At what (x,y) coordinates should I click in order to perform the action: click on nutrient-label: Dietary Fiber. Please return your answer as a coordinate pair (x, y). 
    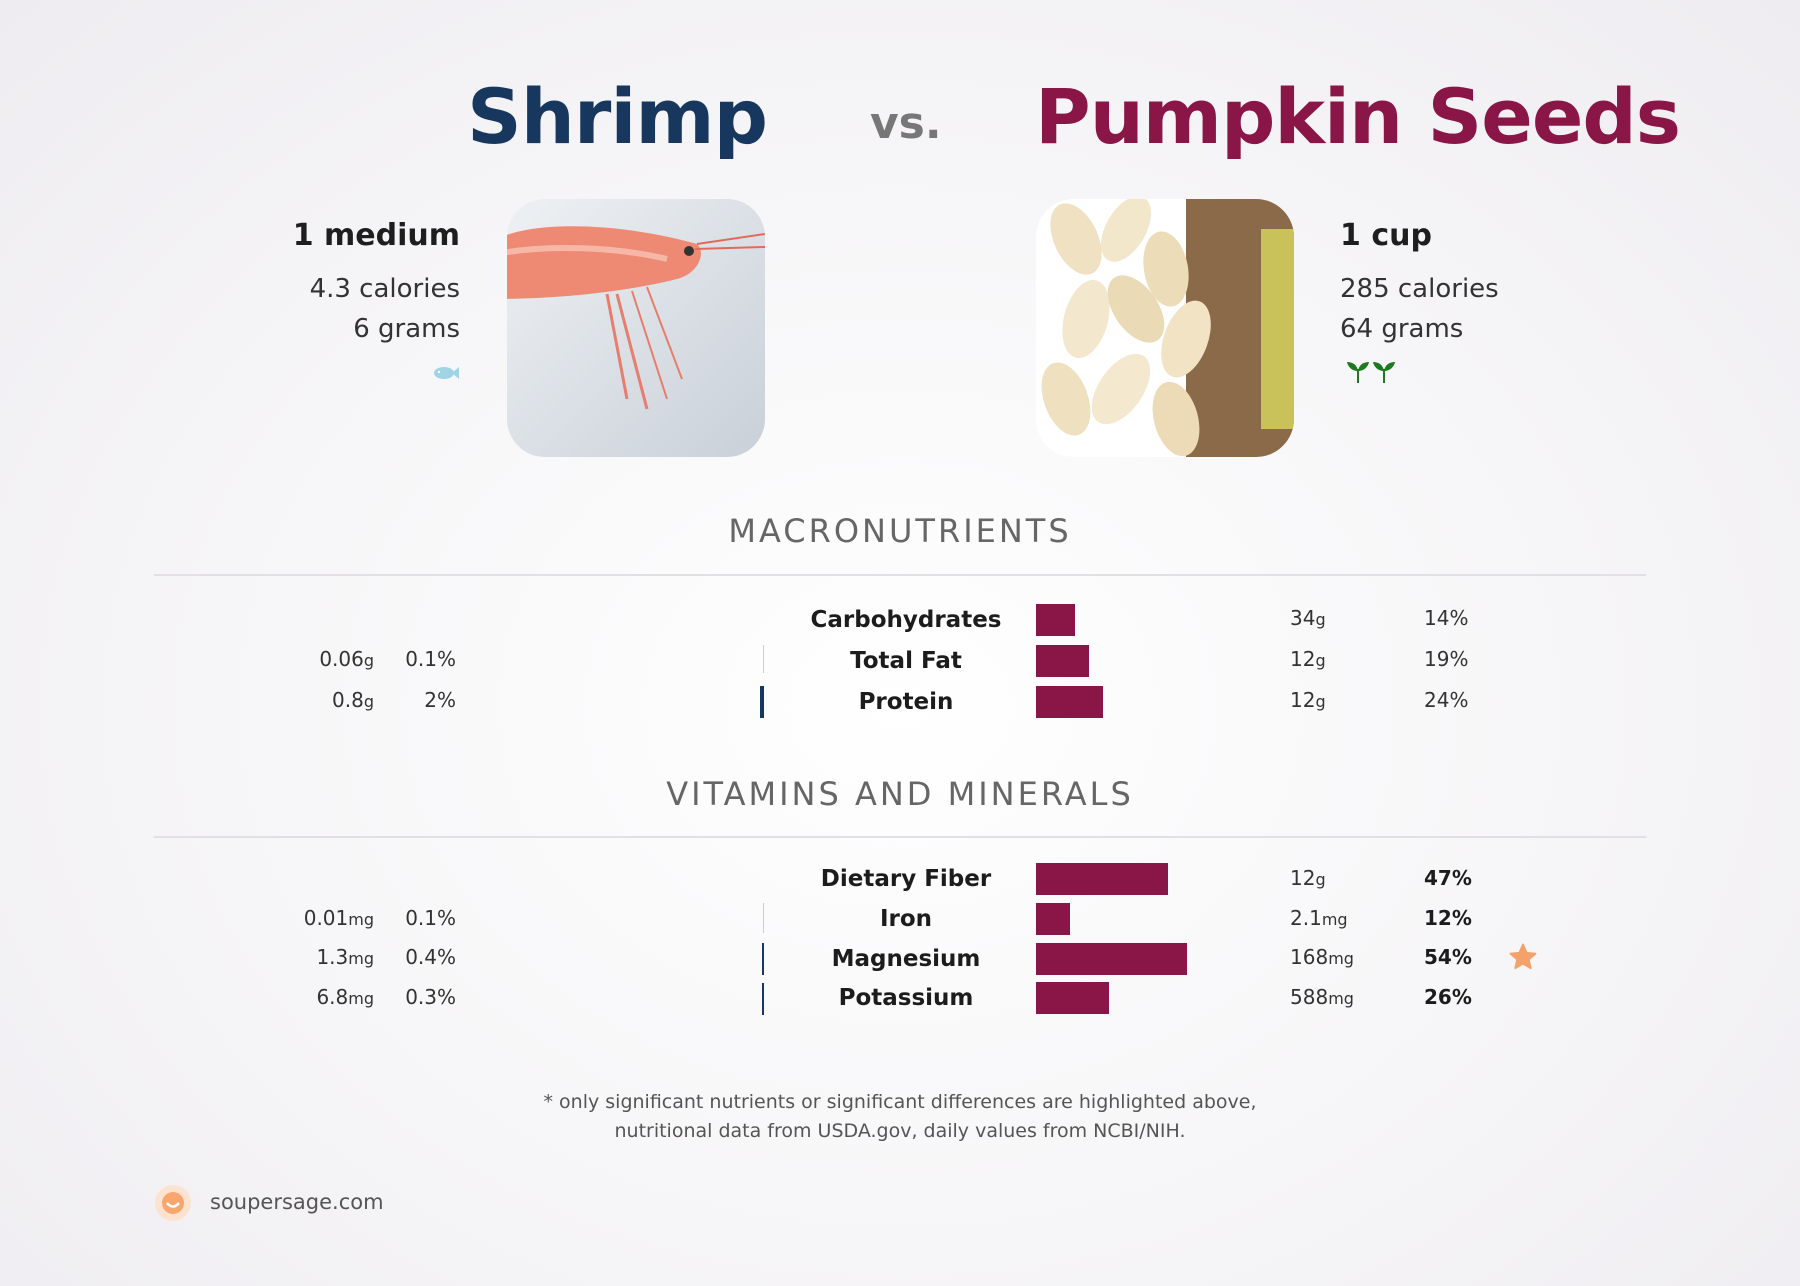
    Looking at the image, I should click on (906, 879).